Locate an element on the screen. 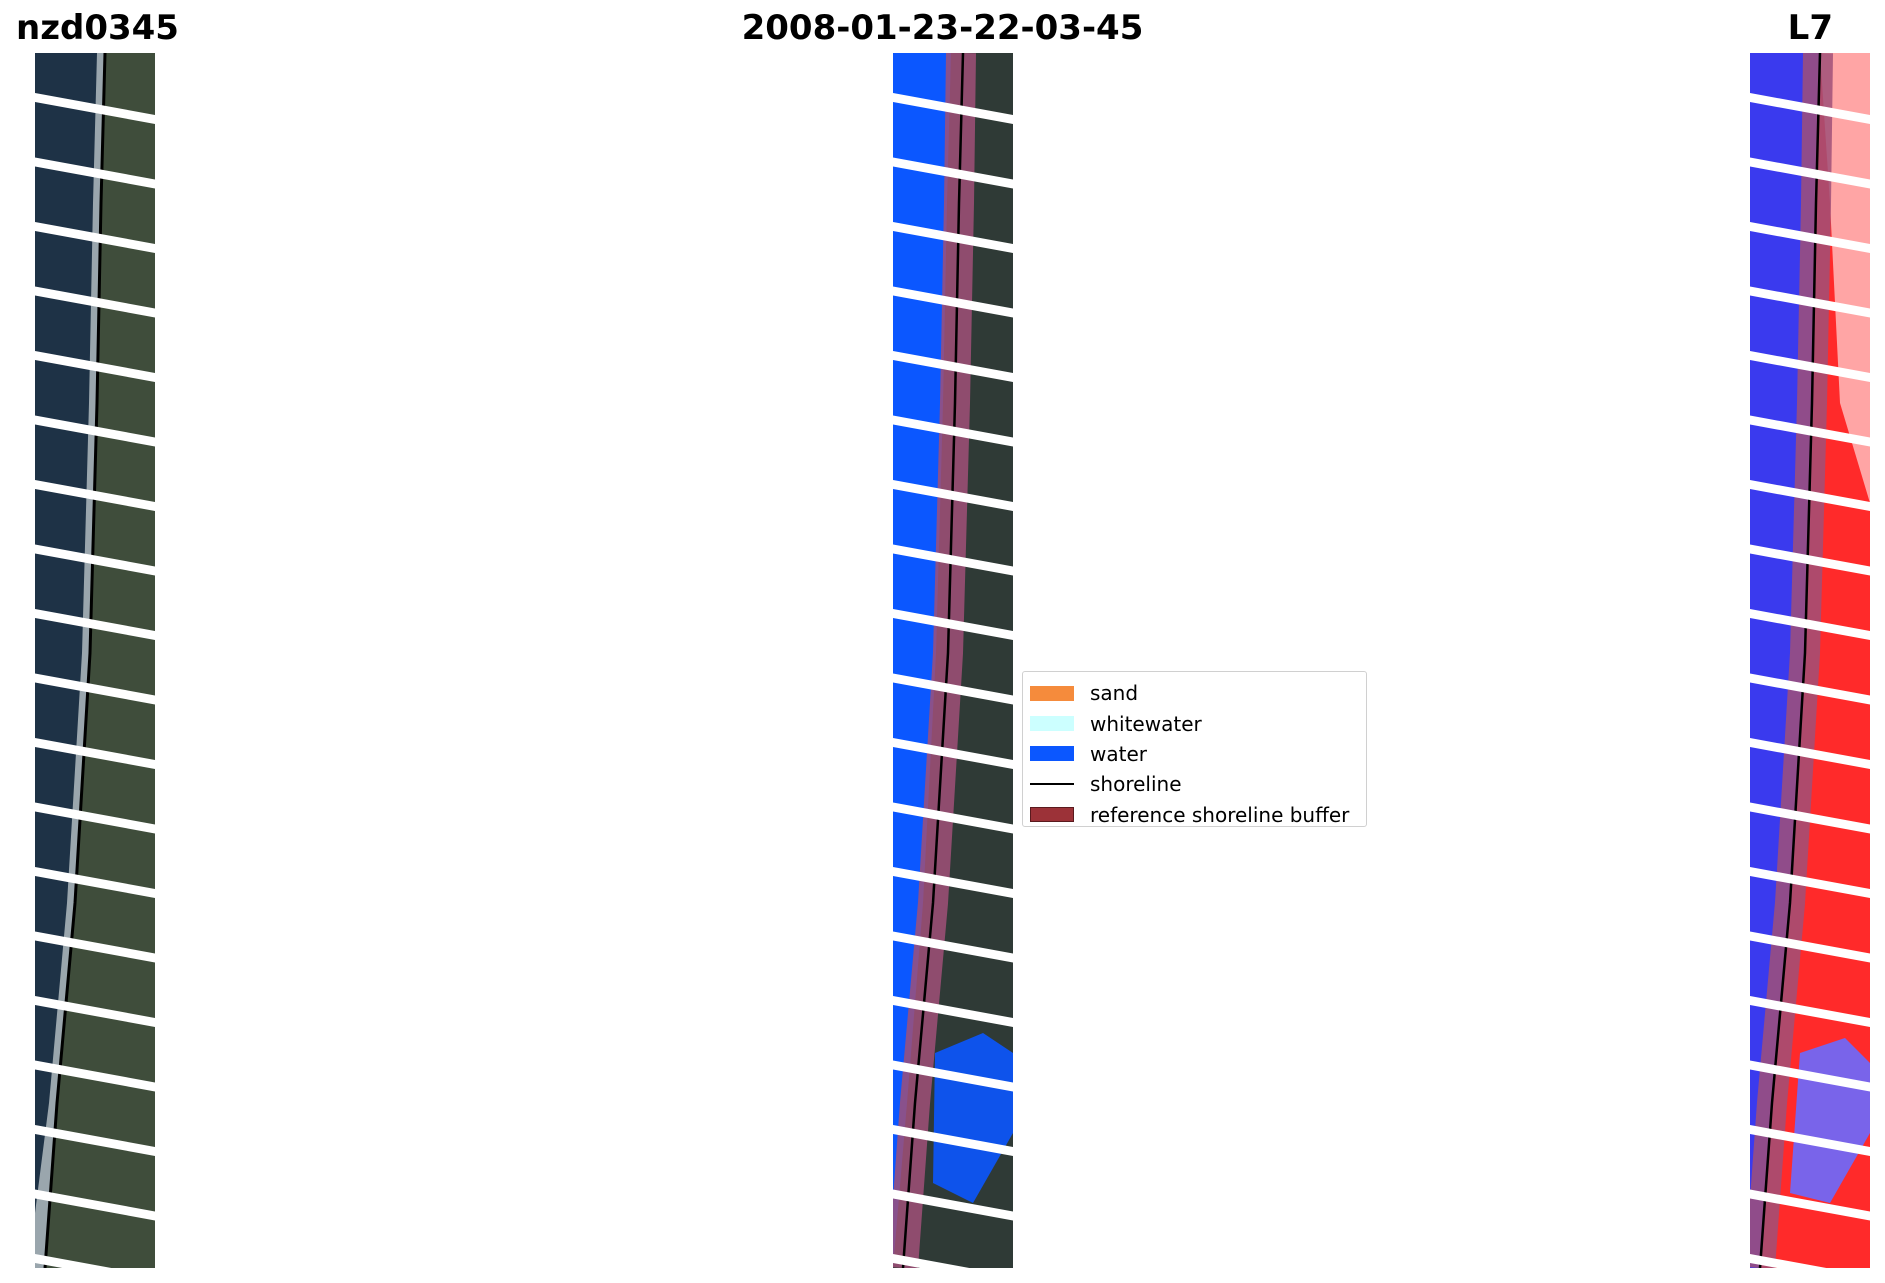  sand-swatch is located at coordinates (1052, 693).